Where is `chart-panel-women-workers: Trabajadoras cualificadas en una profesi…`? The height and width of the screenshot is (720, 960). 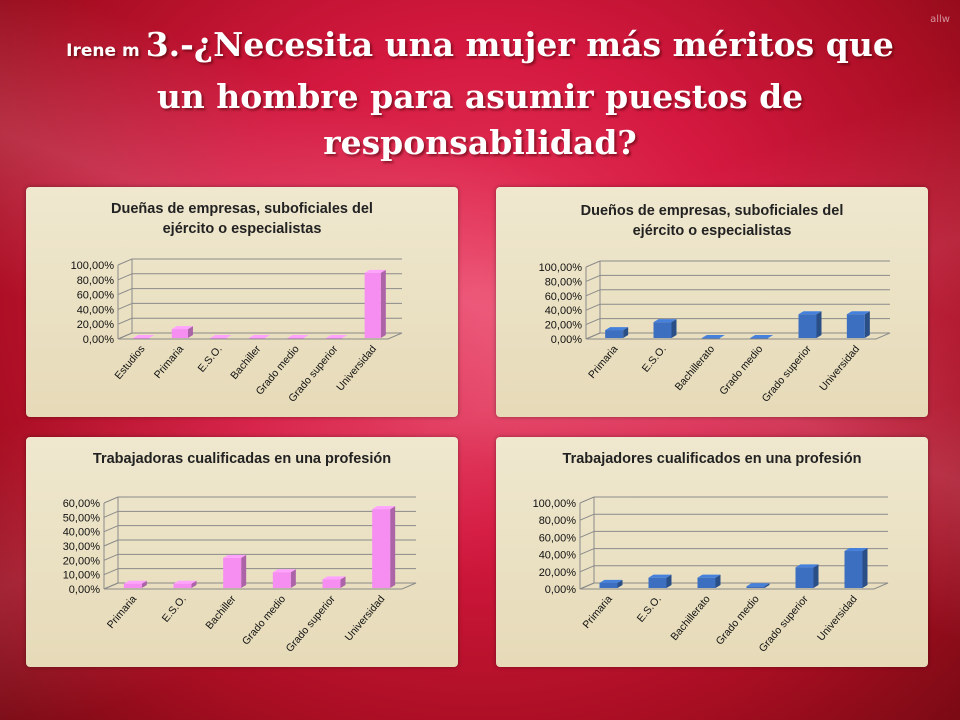
chart-panel-women-workers: Trabajadoras cualificadas en una profesi… is located at coordinates (242, 552).